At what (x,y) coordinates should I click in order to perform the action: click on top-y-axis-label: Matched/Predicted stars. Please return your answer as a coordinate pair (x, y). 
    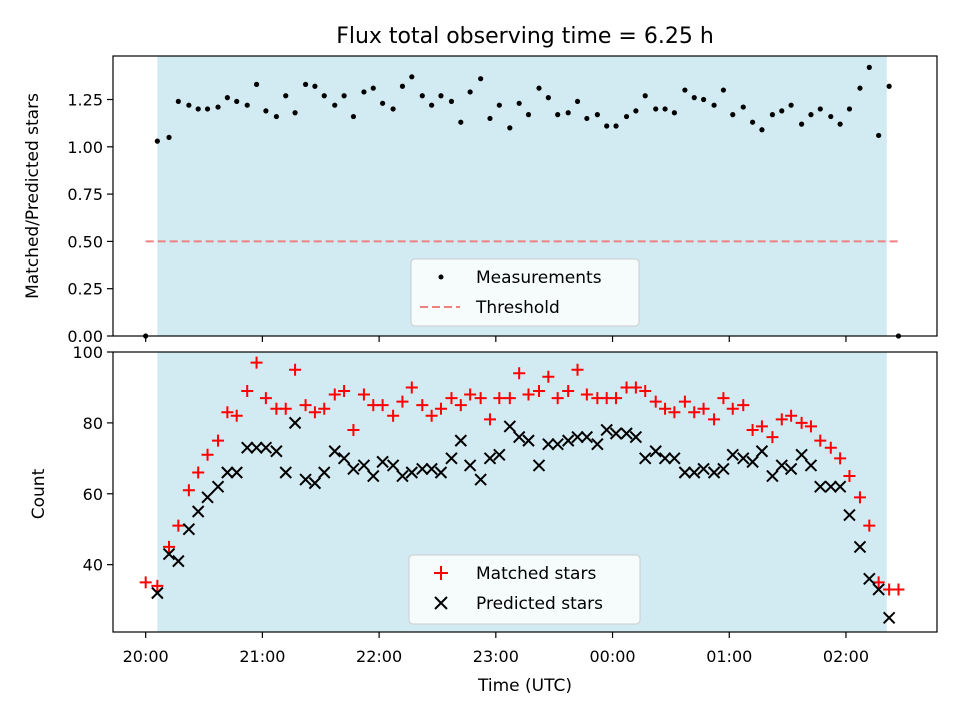
    Looking at the image, I should click on (33, 196).